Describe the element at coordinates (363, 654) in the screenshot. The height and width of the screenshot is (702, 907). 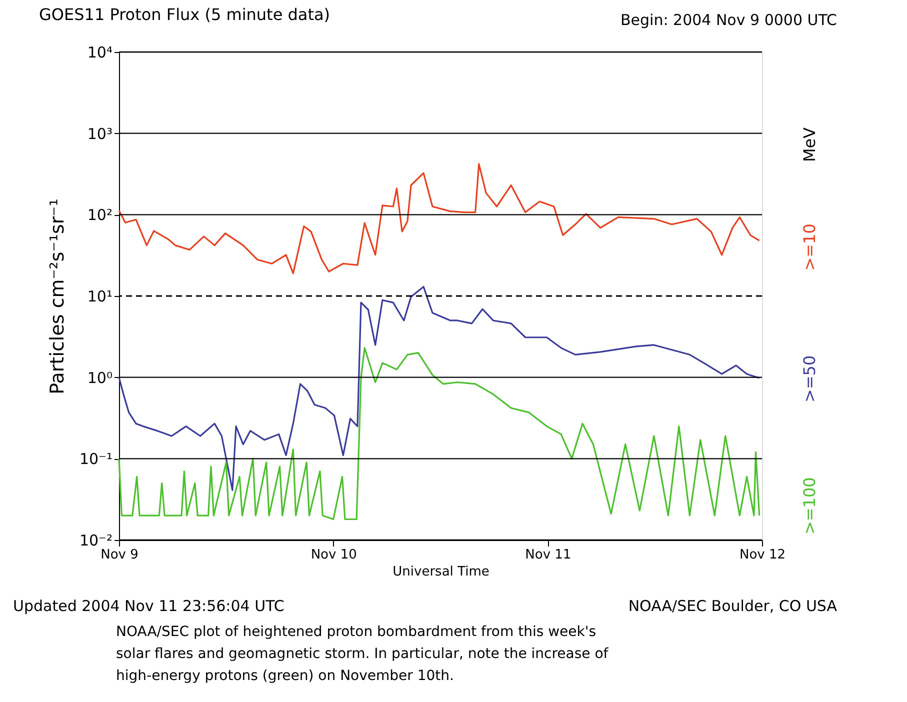
I see `text: solar flares and geomagnetic storm. In particular, note the increase of` at that location.